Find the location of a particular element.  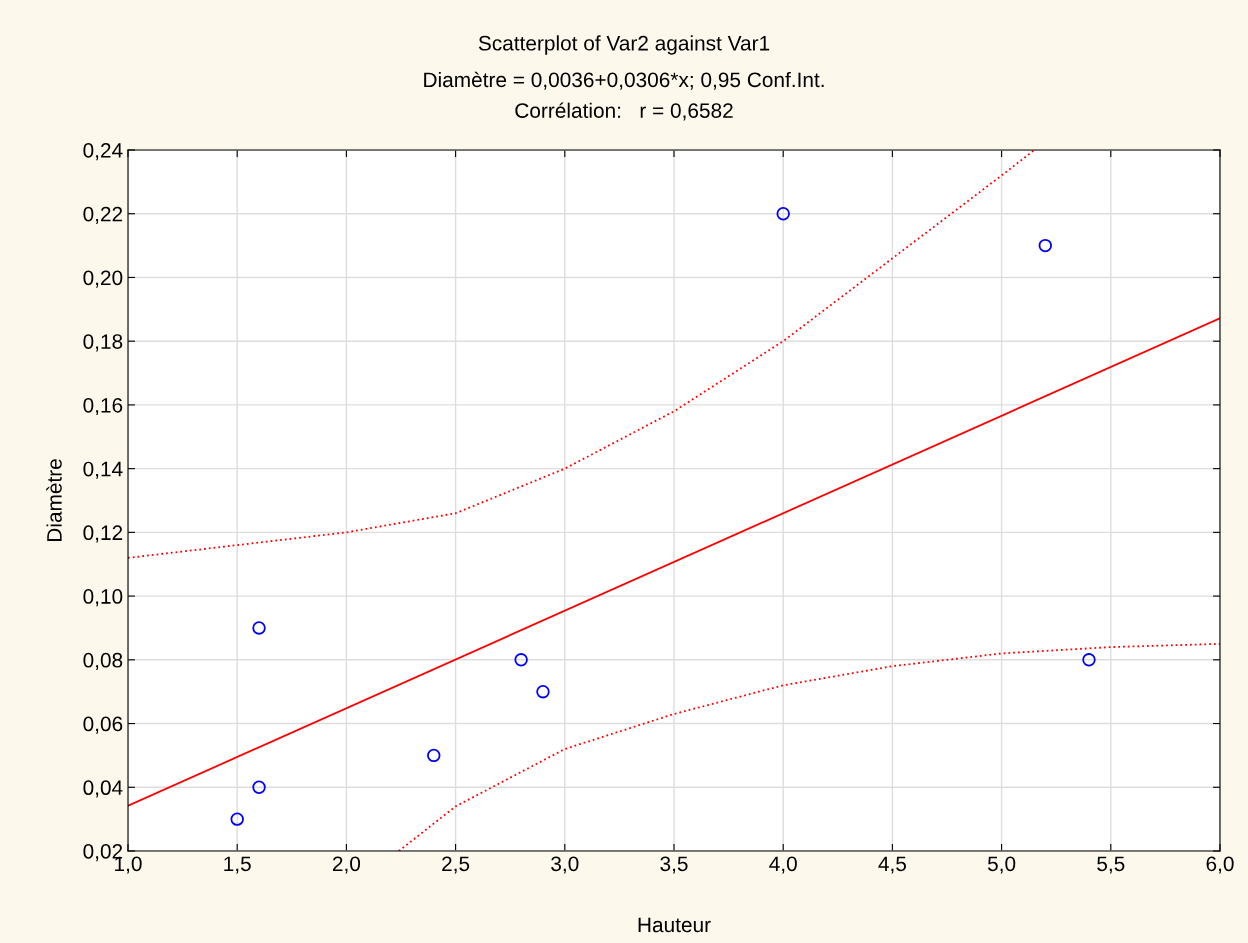

y-axis-title: Diamètre is located at coordinates (54, 500).